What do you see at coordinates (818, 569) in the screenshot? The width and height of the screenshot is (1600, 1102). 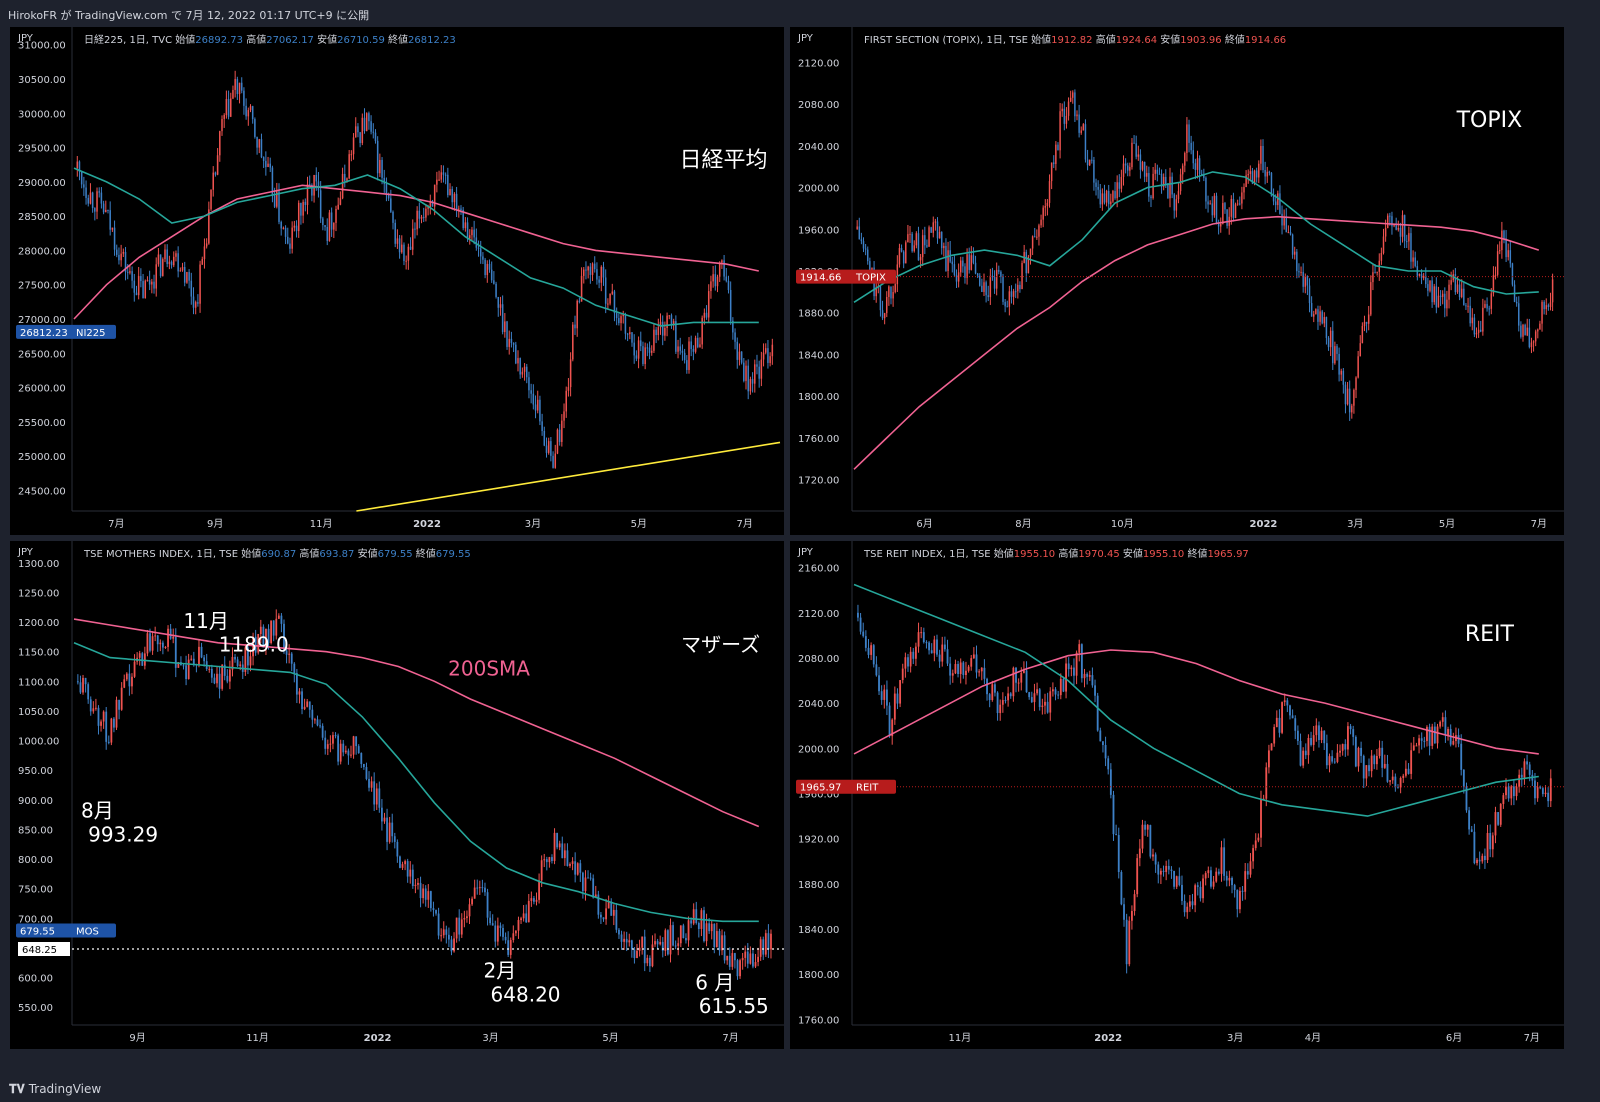 I see `y-tick-label: 2160.00` at bounding box center [818, 569].